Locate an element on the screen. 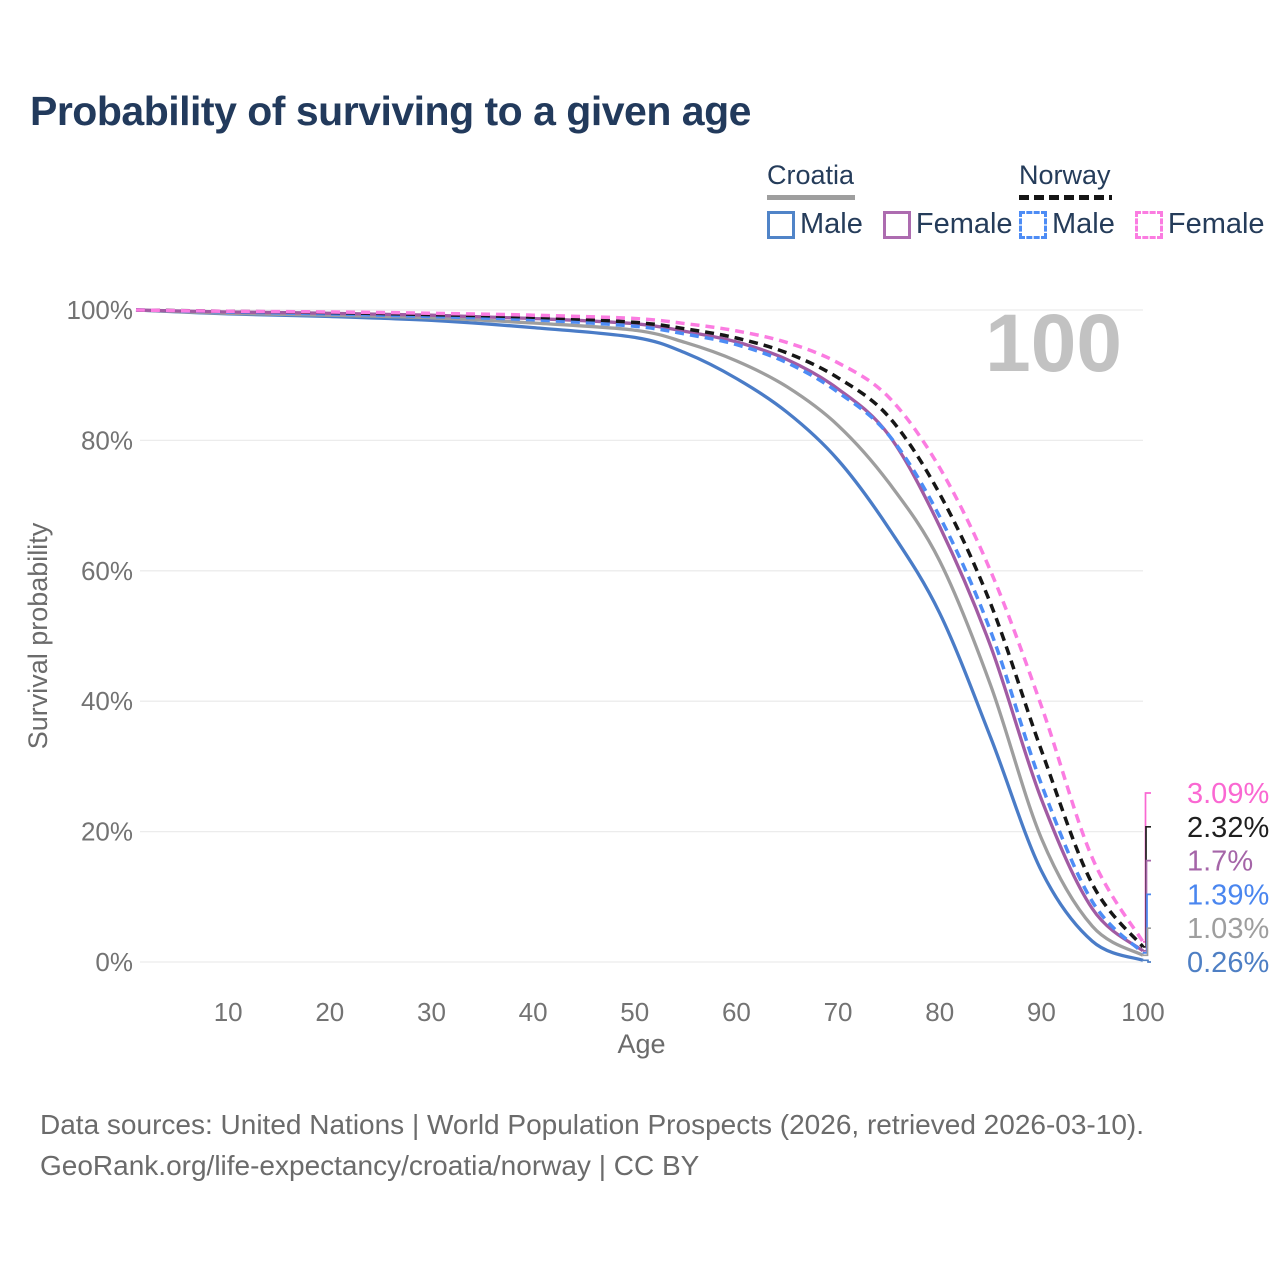  norway-line-swatch is located at coordinates (1065, 197).